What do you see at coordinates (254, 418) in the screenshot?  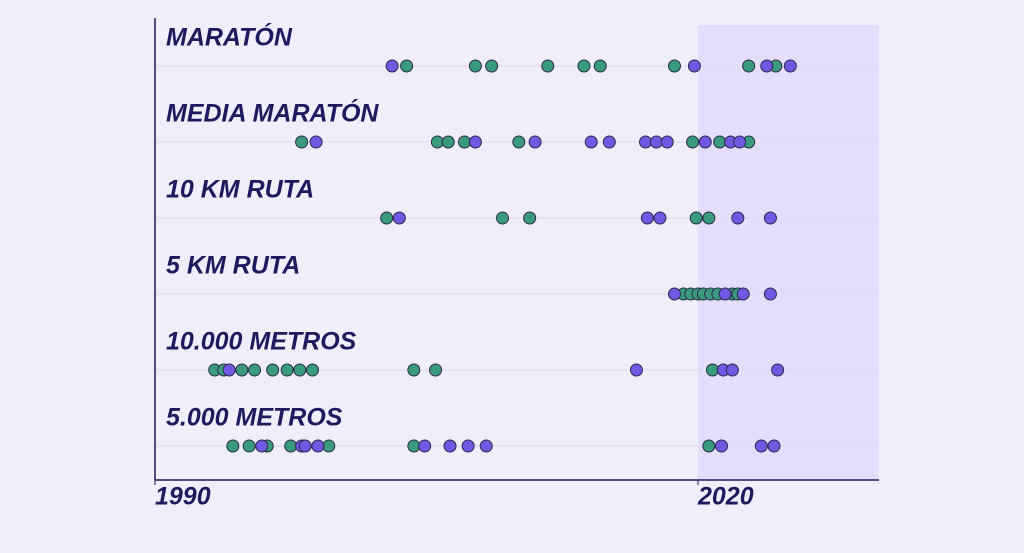 I see `row-label: 5.000 METROS` at bounding box center [254, 418].